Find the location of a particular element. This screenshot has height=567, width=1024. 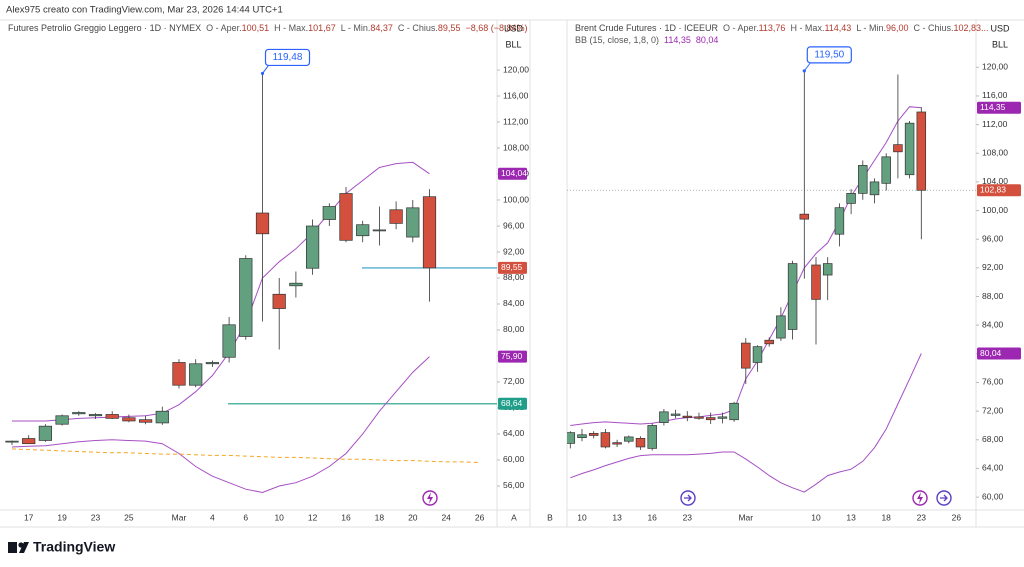

price-tag-label: 114,35 is located at coordinates (993, 107).